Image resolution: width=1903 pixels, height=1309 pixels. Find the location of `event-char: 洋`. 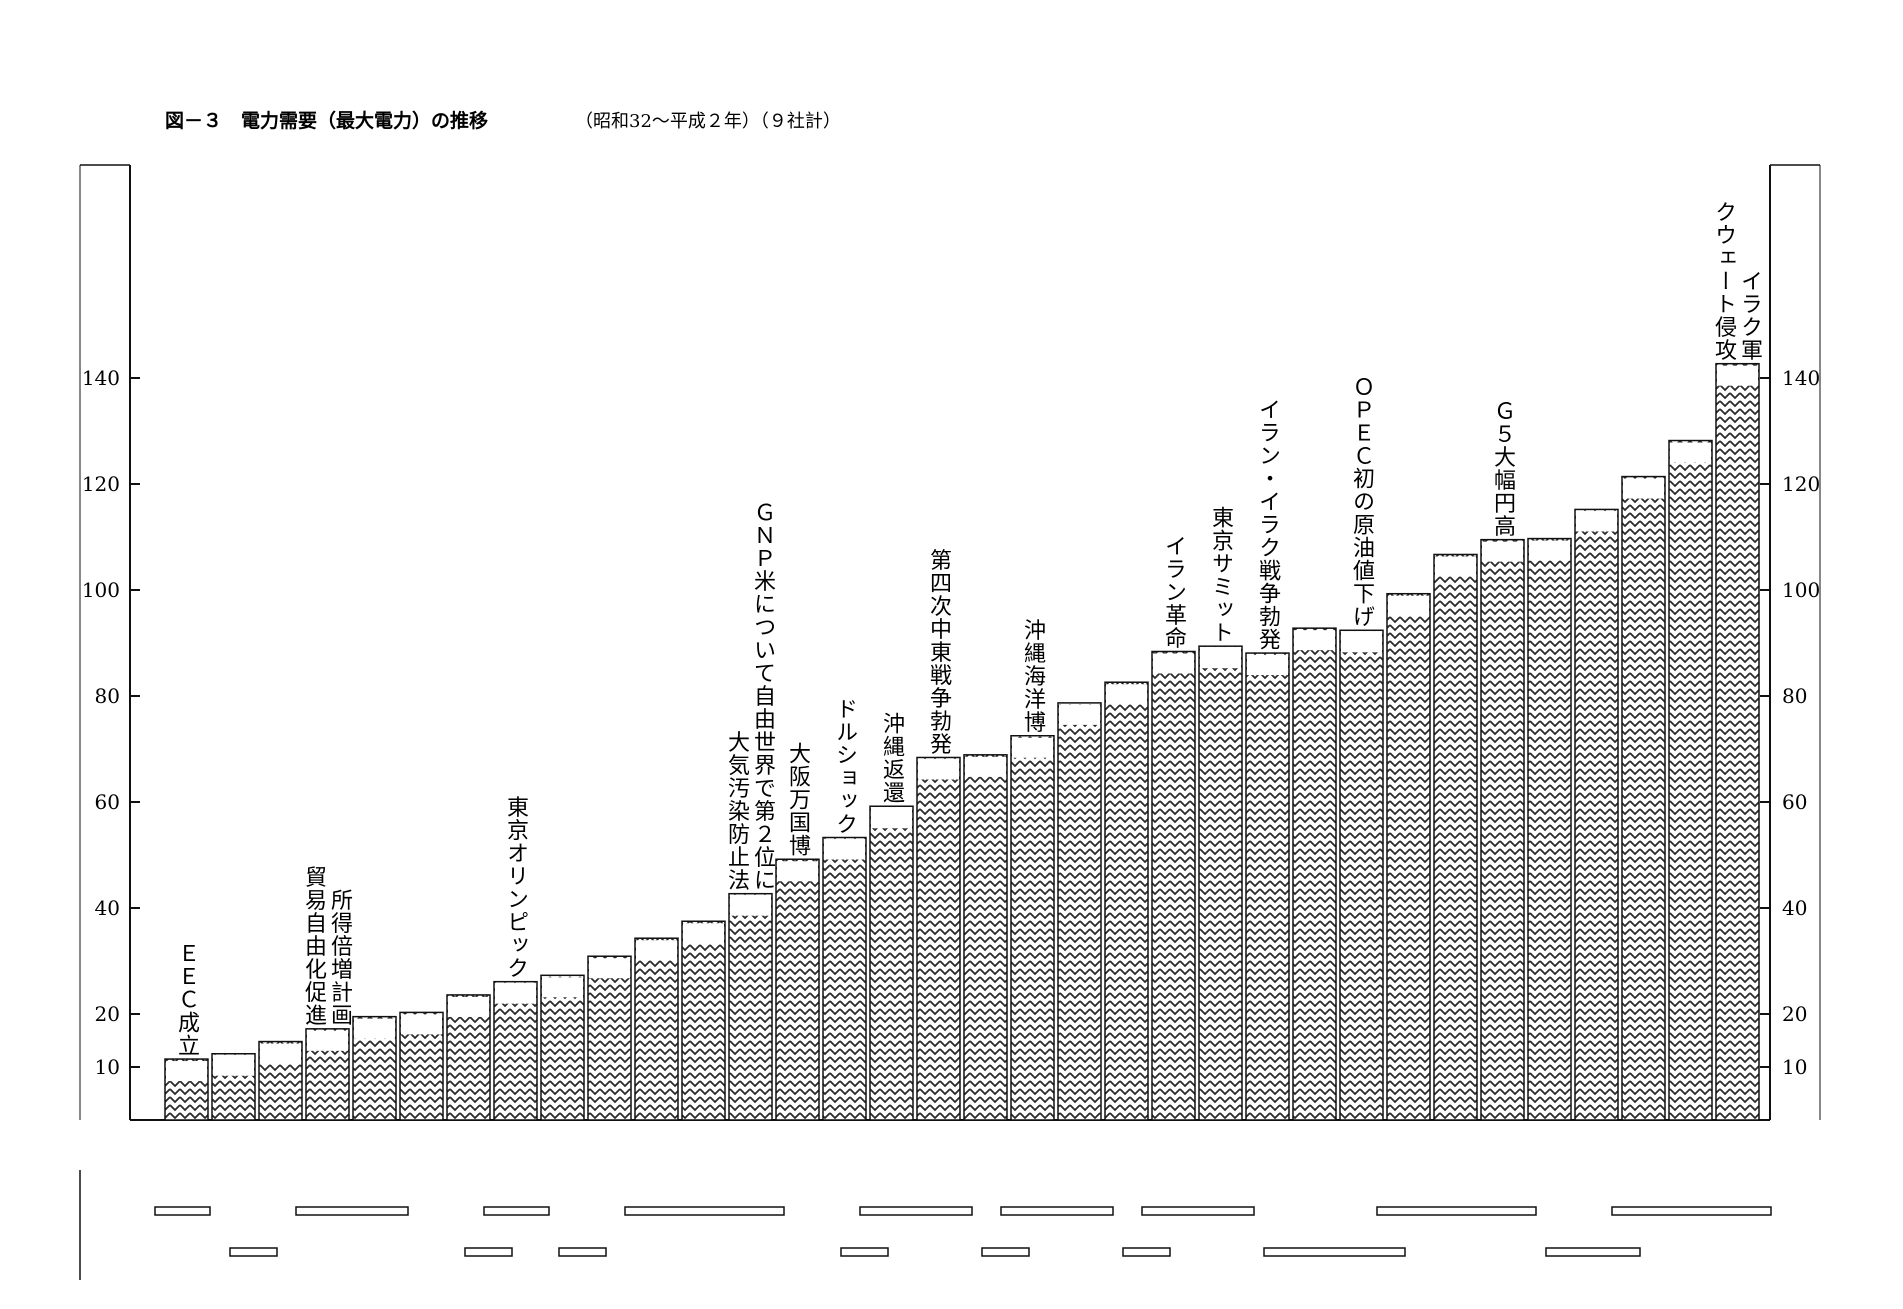

event-char: 洋 is located at coordinates (1033, 699).